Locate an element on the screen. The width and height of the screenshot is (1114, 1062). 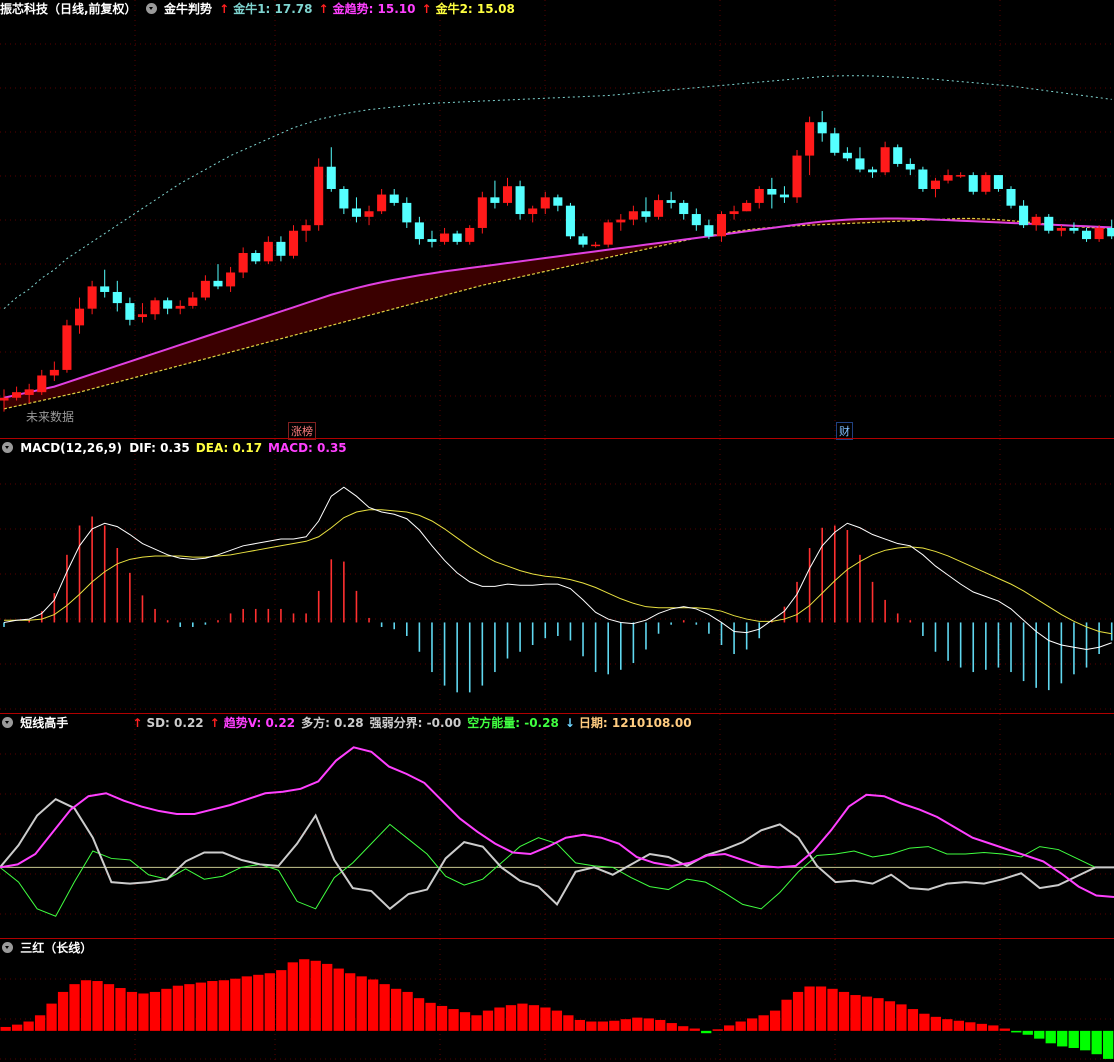
indicator-number: 1210108.00 is located at coordinates (651, 723).